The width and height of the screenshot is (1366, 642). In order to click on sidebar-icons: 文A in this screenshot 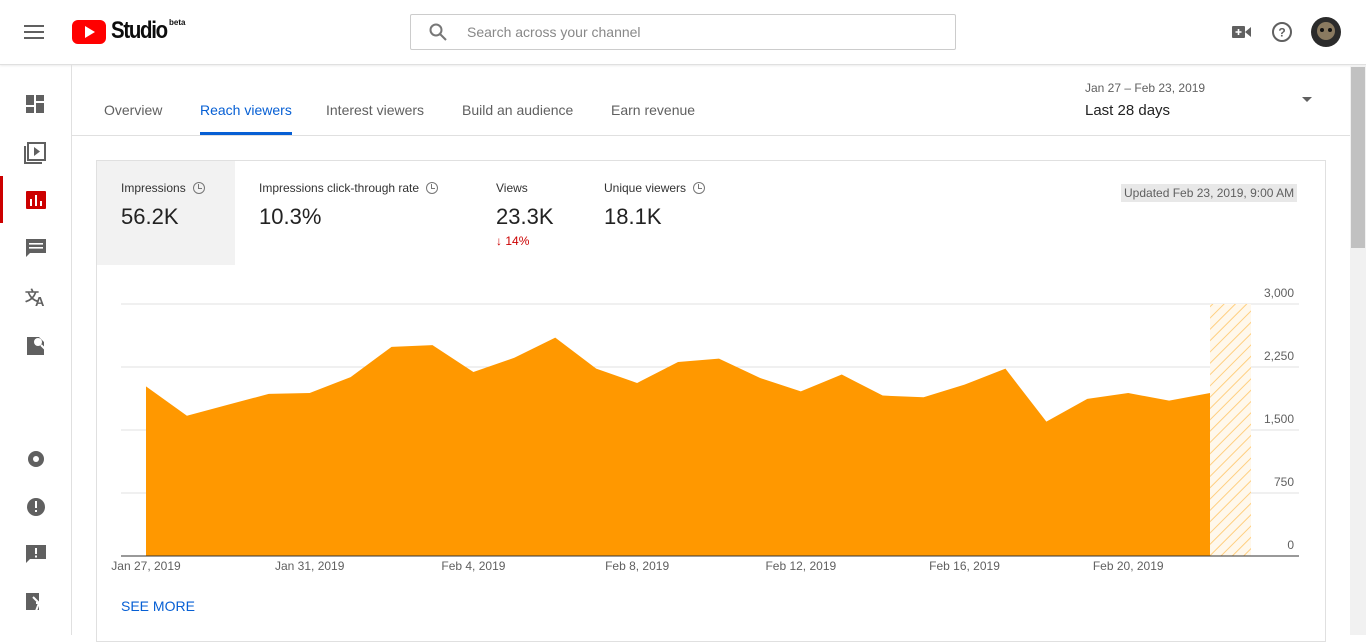, I will do `click(35, 353)`.